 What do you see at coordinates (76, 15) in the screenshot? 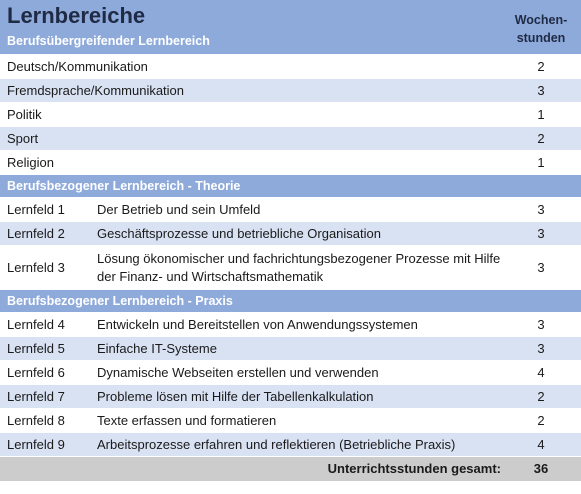
I see `page-title: Lernbereiche` at bounding box center [76, 15].